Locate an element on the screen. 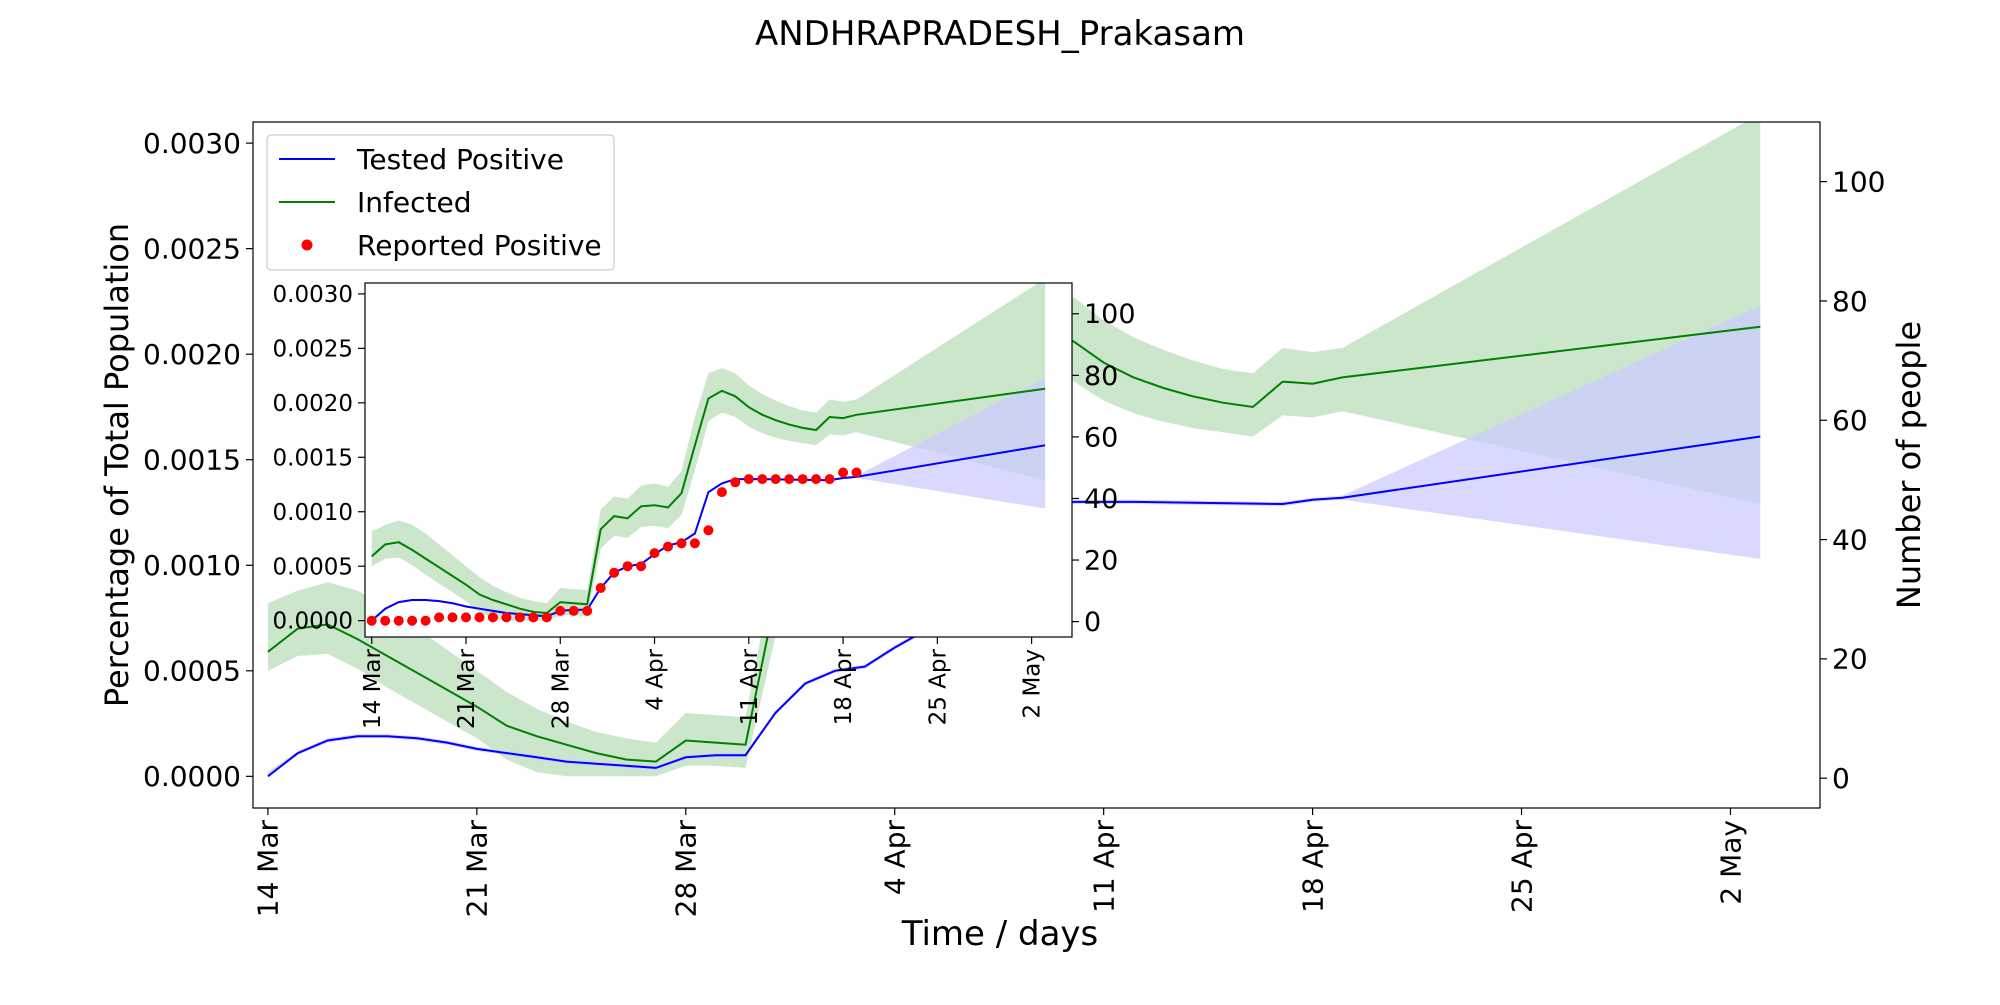 The image size is (2000, 1005). y-axis-label-right: Number of people is located at coordinates (1909, 465).